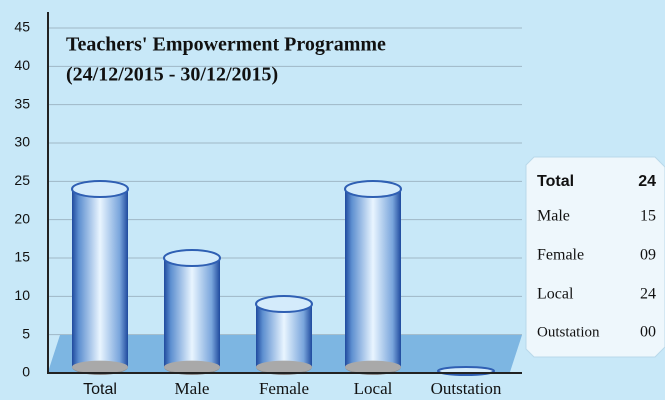 The image size is (665, 400). What do you see at coordinates (192, 388) in the screenshot?
I see `x-tick-label: Male` at bounding box center [192, 388].